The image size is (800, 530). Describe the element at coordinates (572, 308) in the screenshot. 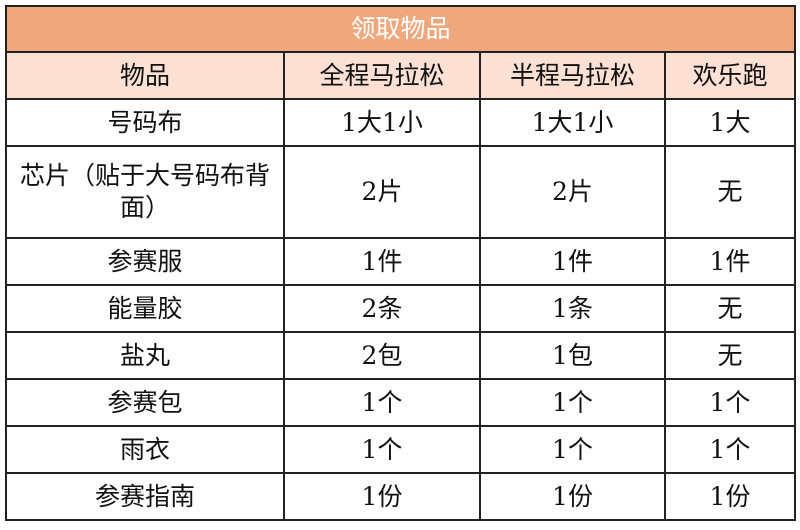

I see `quantity-cell: 1条` at that location.